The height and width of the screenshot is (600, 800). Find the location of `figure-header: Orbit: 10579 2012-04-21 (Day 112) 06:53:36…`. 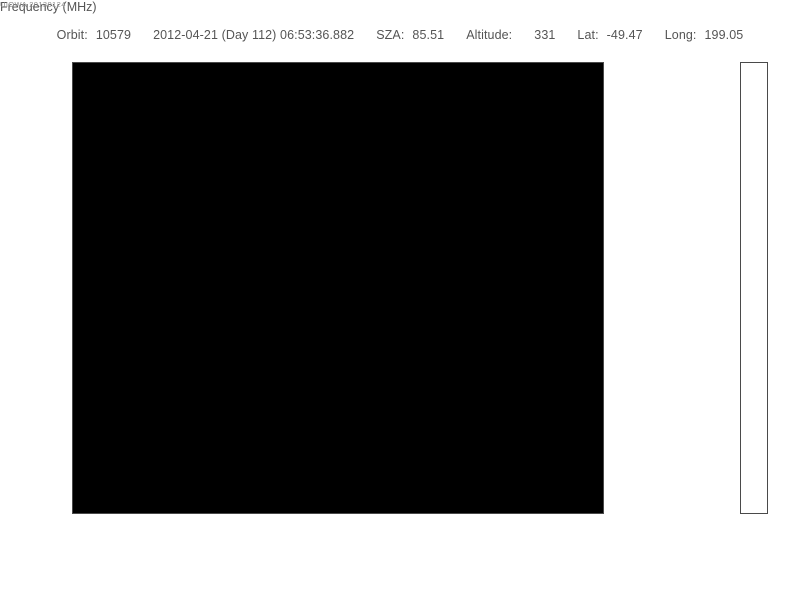

figure-header: Orbit: 10579 2012-04-21 (Day 112) 06:53:36… is located at coordinates (400, 35).